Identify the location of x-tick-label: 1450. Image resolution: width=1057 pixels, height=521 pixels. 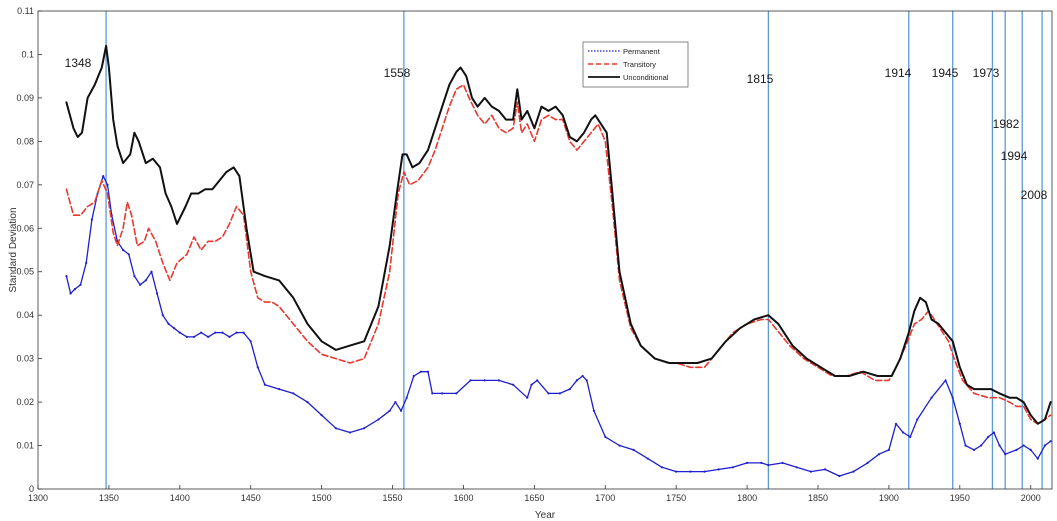
(251, 498).